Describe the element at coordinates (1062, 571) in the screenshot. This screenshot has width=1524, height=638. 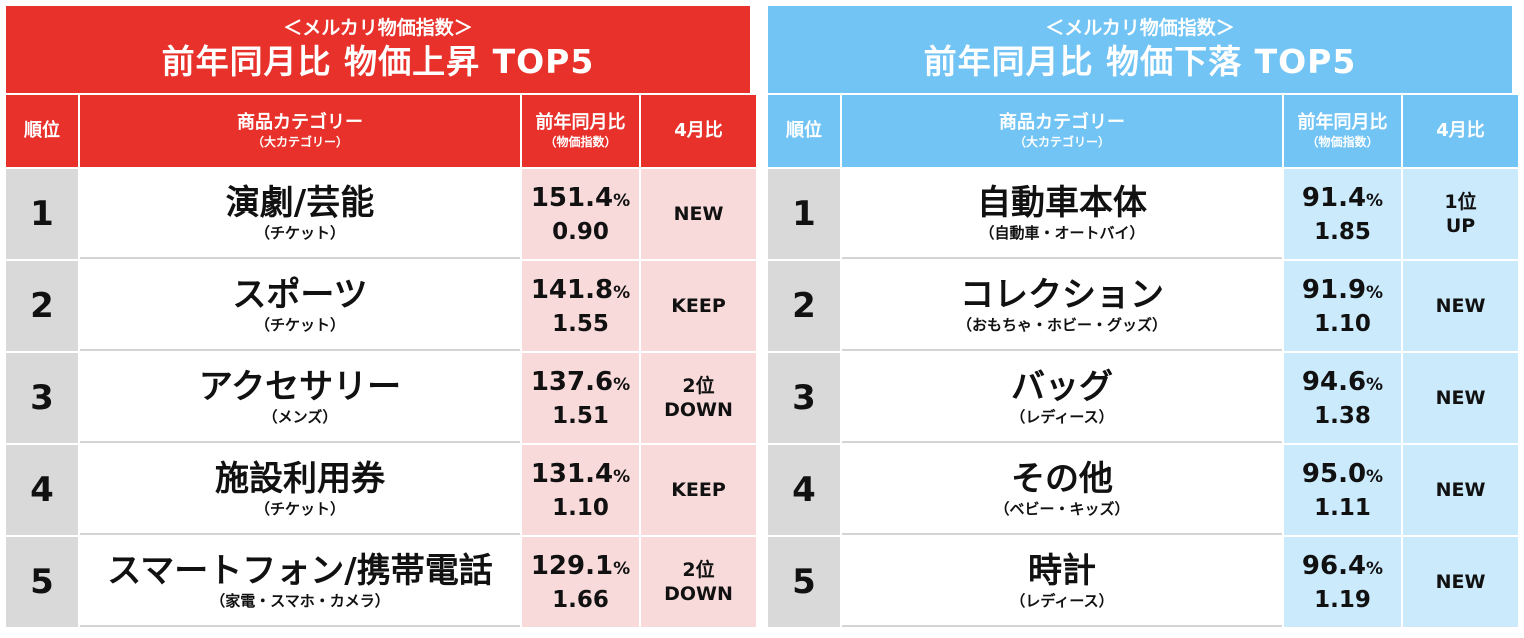
I see `category-name: 時計` at that location.